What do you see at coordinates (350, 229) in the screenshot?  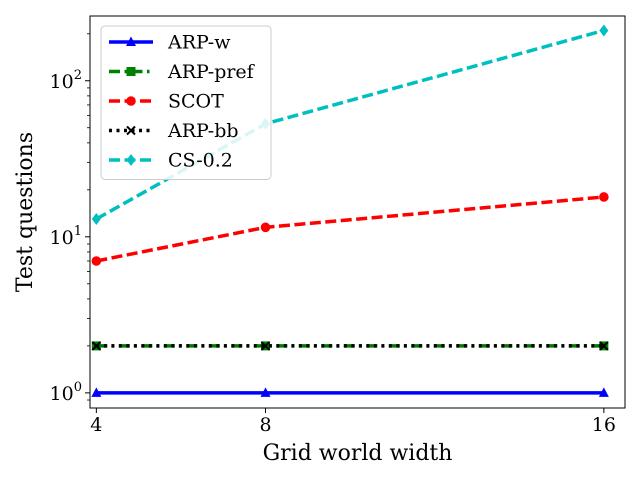 I see `series-scot` at bounding box center [350, 229].